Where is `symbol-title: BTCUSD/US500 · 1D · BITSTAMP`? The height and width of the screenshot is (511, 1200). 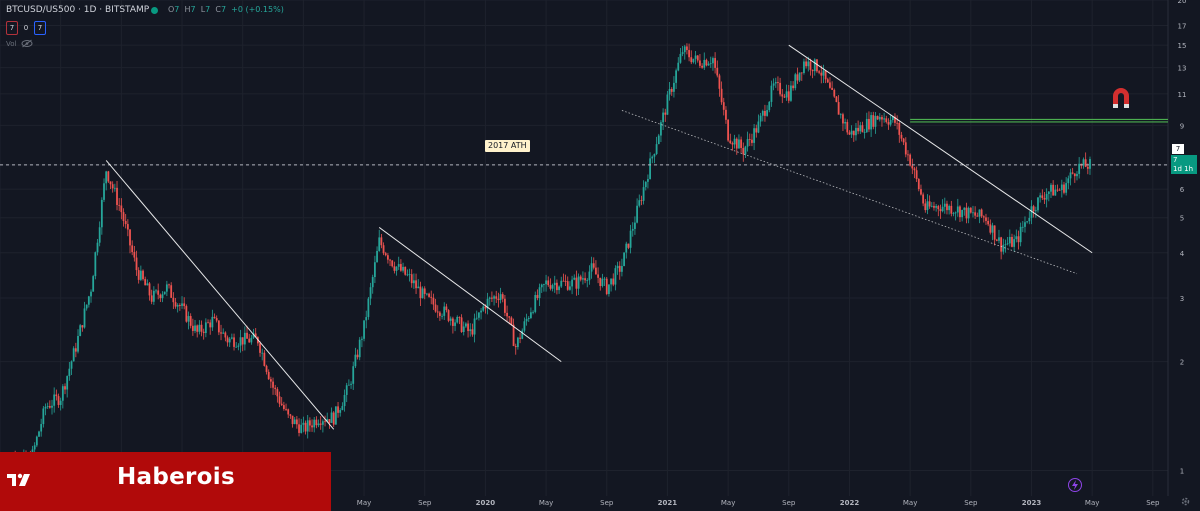
symbol-title: BTCUSD/US500 · 1D · BITSTAMP is located at coordinates (78, 10).